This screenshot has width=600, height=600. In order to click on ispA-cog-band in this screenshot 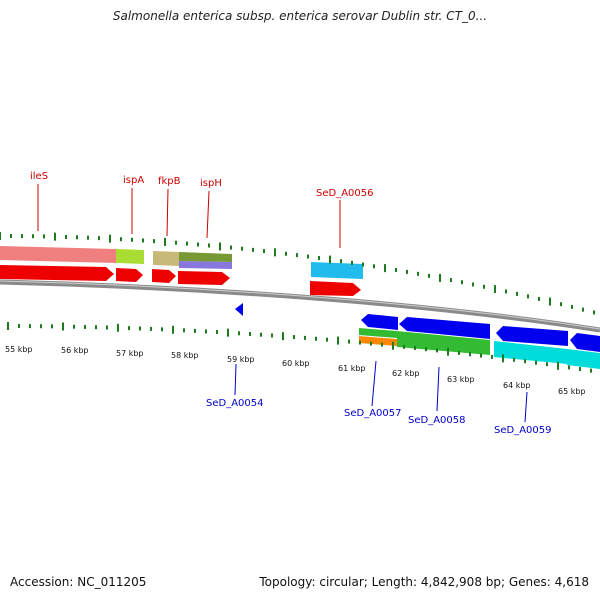, I will do `click(130, 256)`.